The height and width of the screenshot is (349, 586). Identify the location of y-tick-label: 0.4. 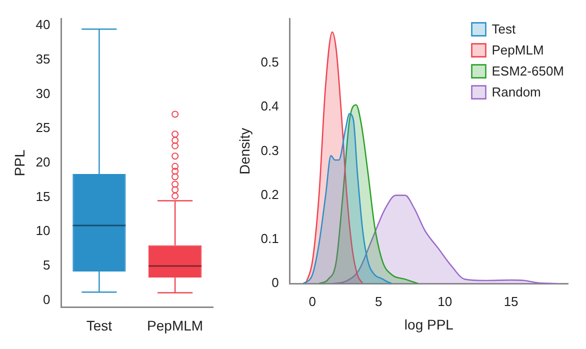
(269, 106).